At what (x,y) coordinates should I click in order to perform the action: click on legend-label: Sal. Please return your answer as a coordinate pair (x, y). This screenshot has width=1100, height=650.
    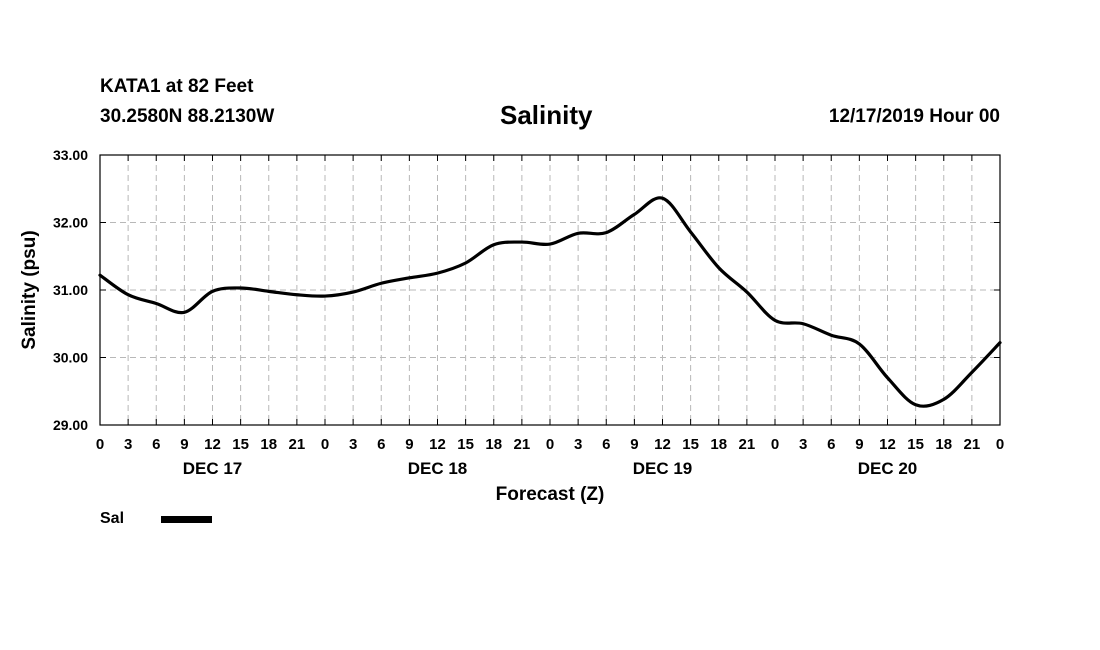
    Looking at the image, I should click on (112, 518).